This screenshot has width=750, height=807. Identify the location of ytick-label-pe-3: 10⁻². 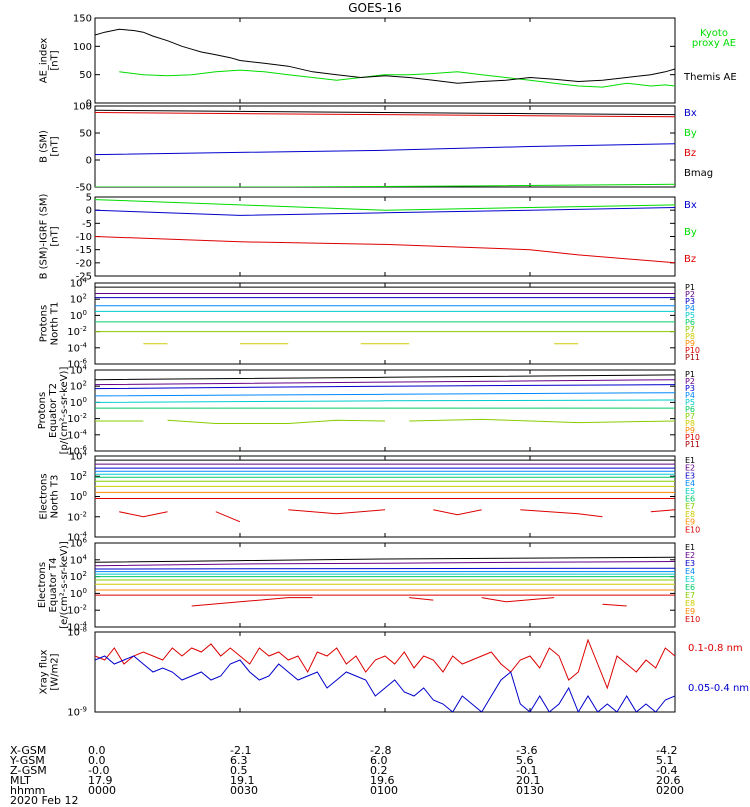
(77, 418).